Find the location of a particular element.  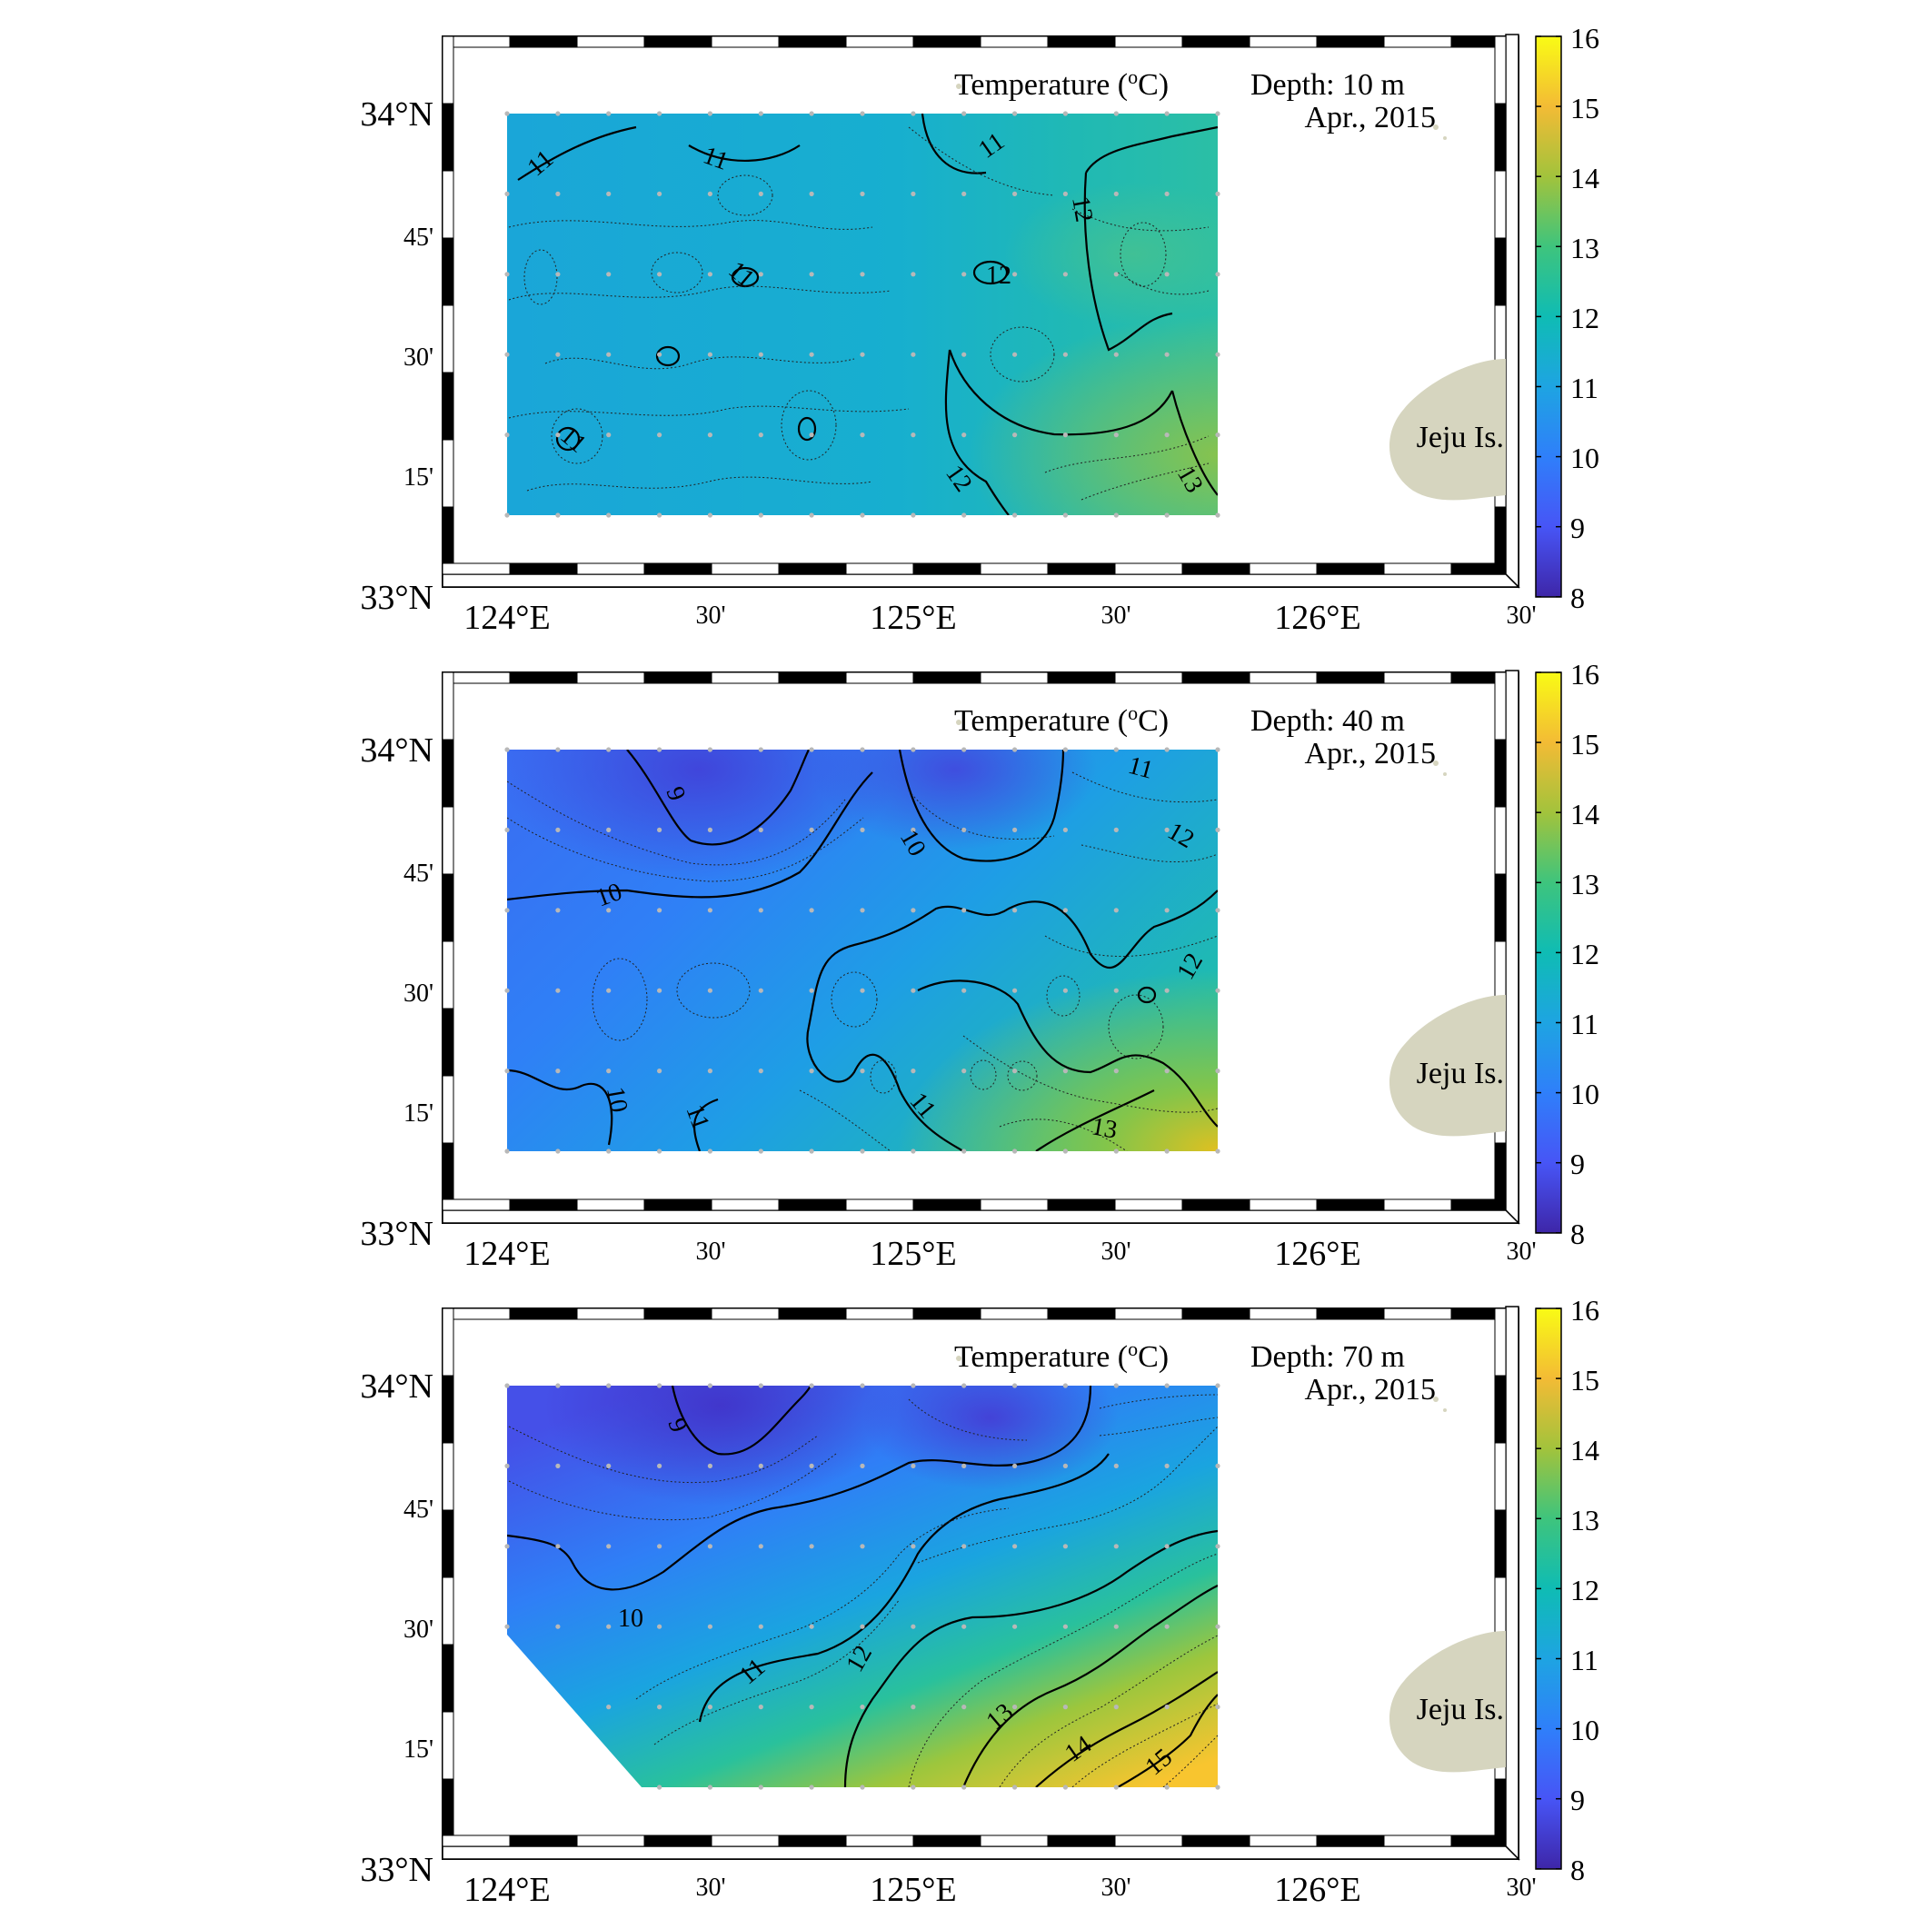

lat-tick-label: 34°N is located at coordinates (396, 114).